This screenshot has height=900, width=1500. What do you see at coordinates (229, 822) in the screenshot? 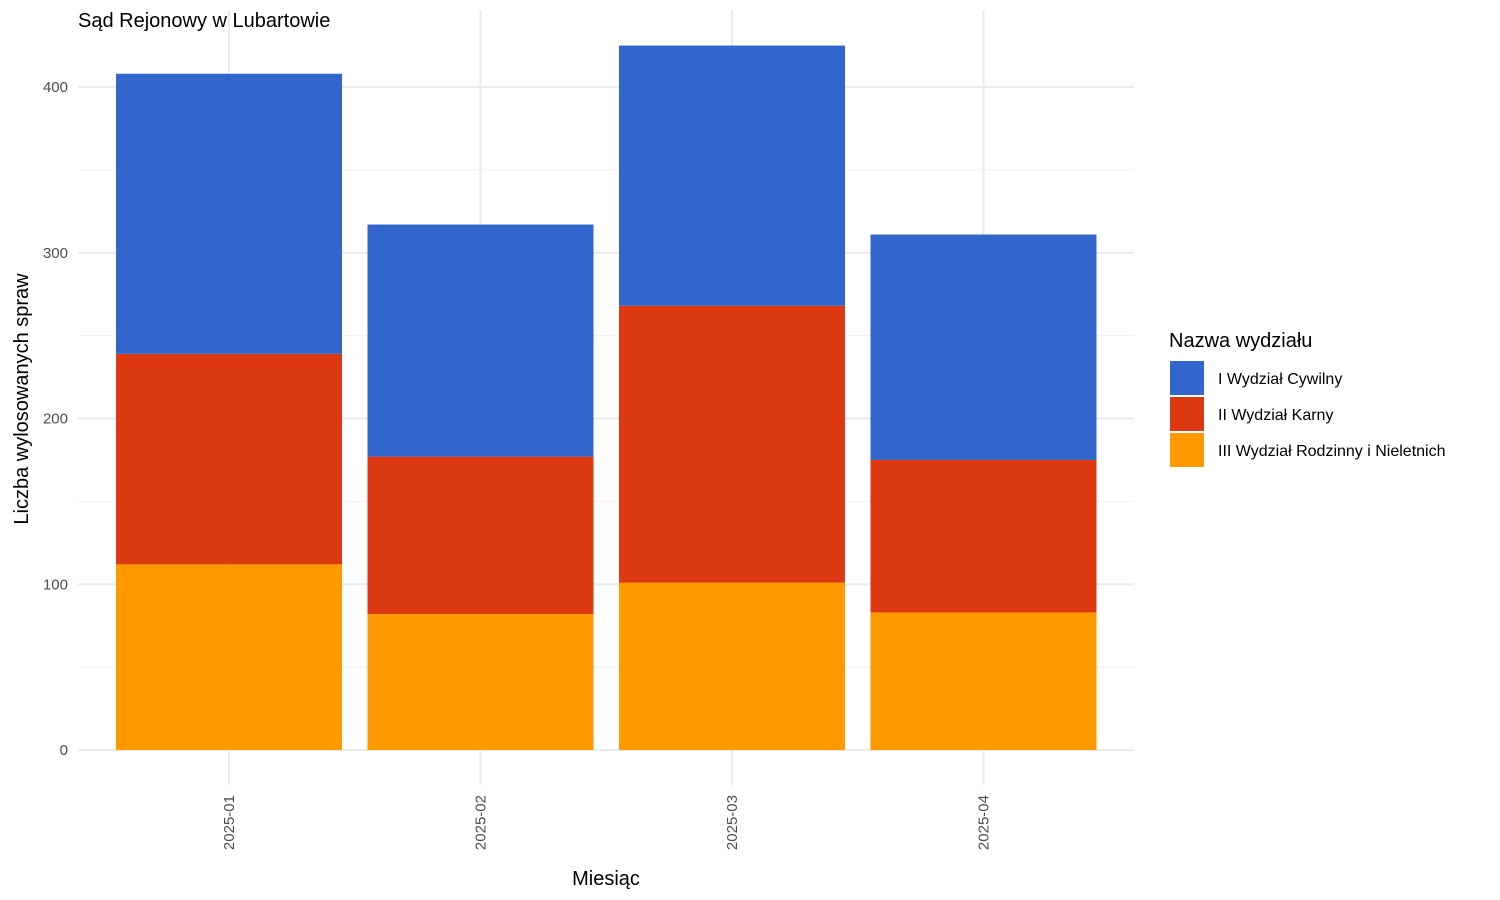
I see `x-tick-label: 2025-01` at bounding box center [229, 822].